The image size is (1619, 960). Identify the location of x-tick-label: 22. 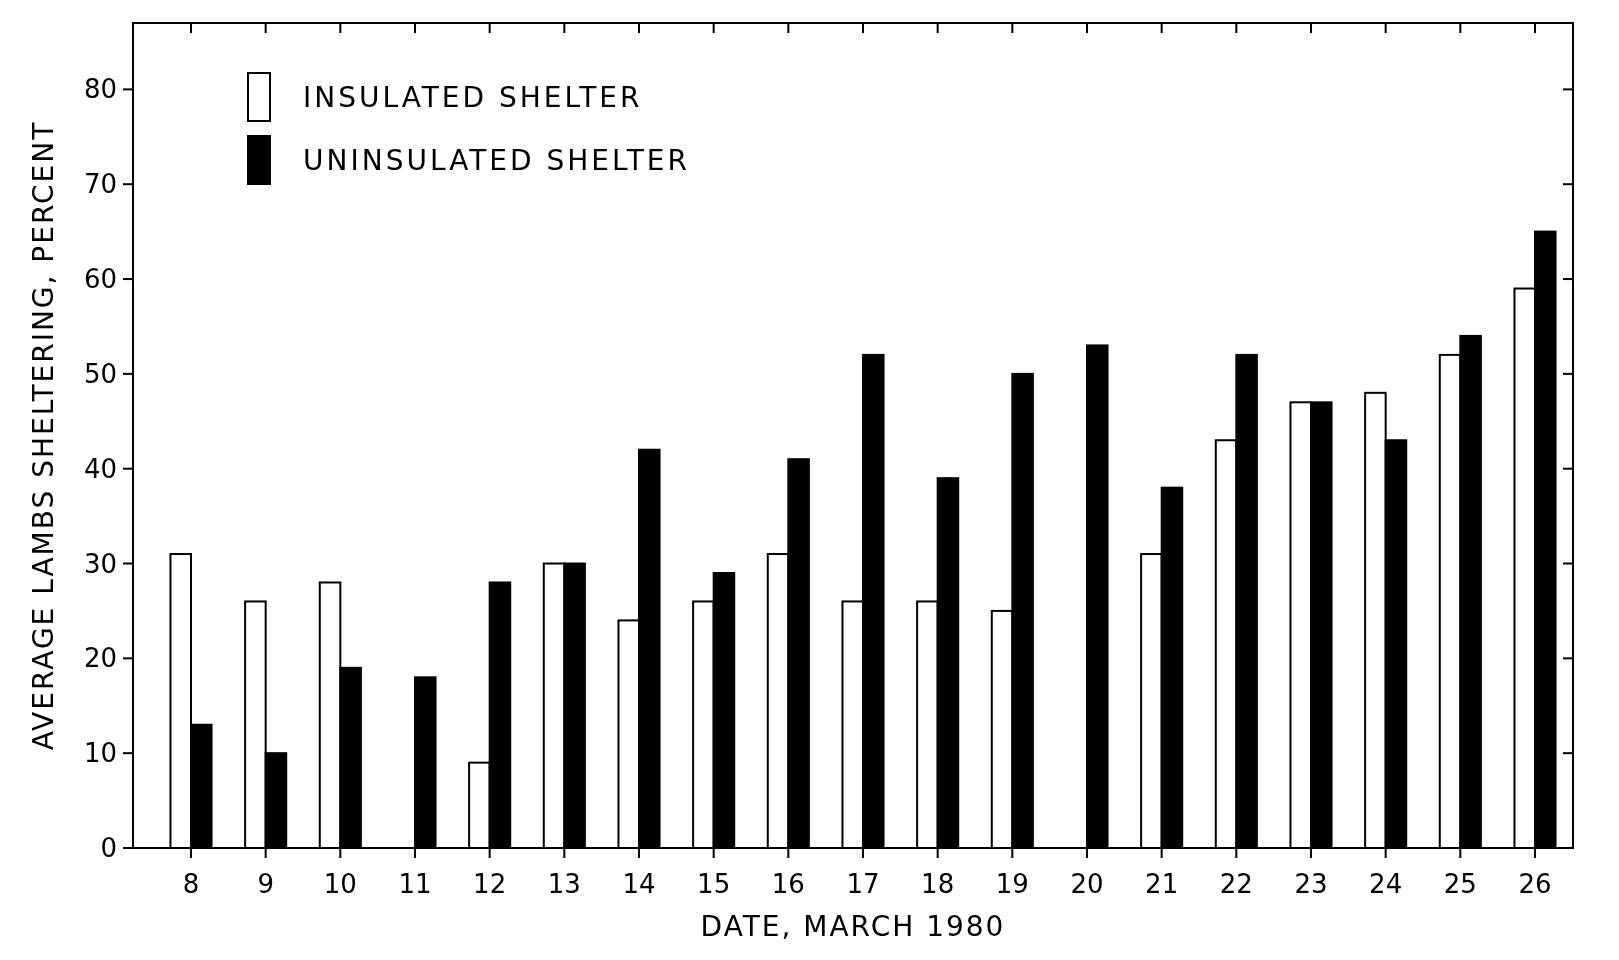
(1236, 884).